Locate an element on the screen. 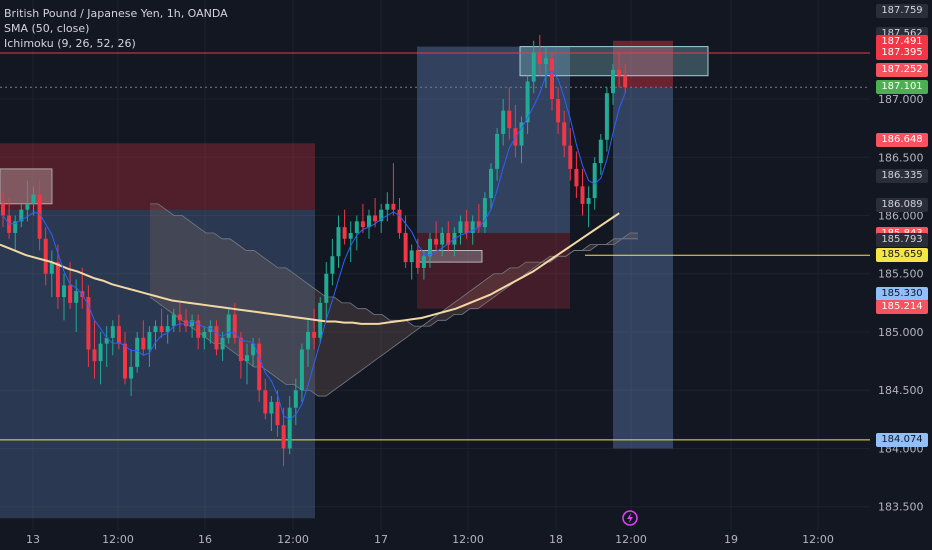 The image size is (932, 550). price-badge: 187.252 is located at coordinates (902, 70).